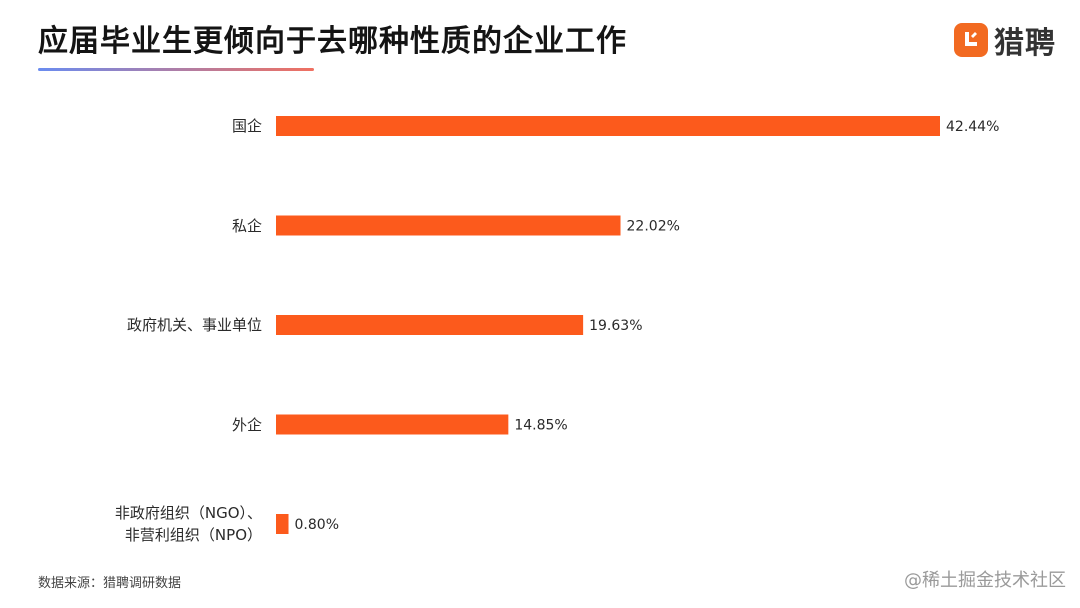 This screenshot has width=1080, height=608. I want to click on title-underline, so click(176, 69).